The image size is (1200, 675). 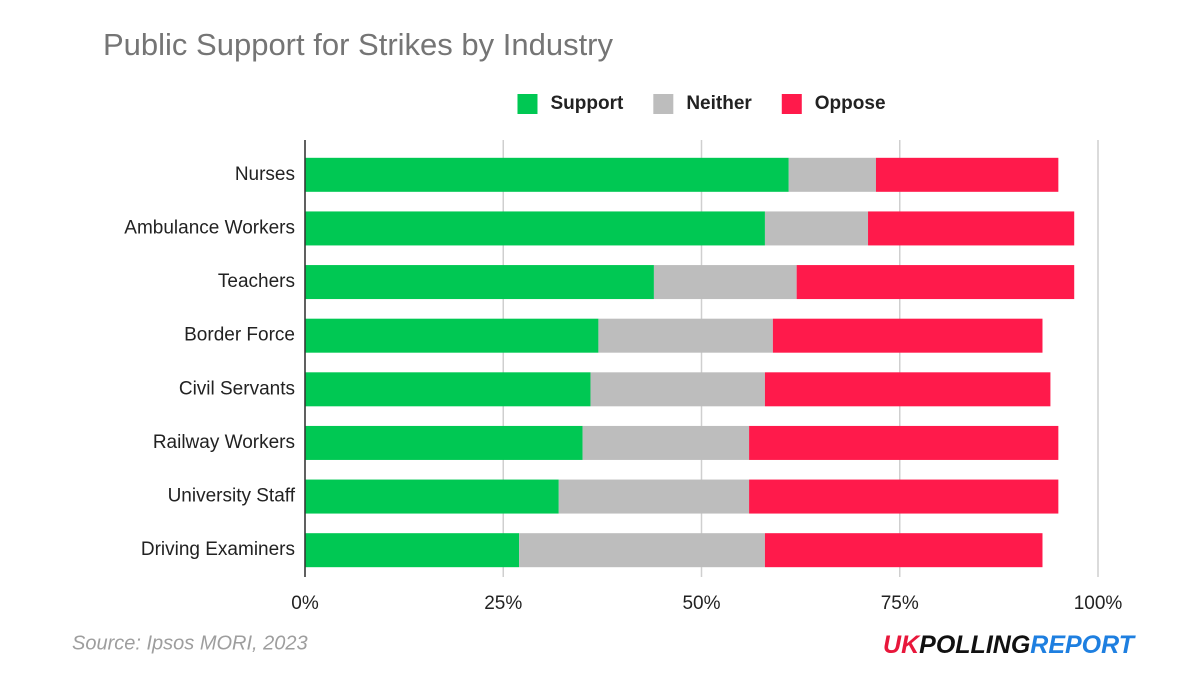 What do you see at coordinates (224, 442) in the screenshot?
I see `y-tick-label: Railway Workers` at bounding box center [224, 442].